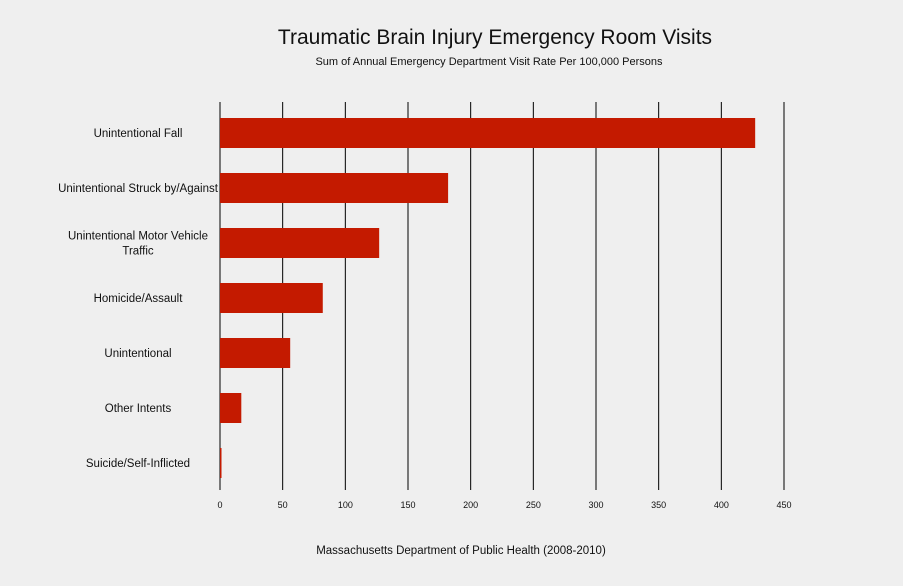 The image size is (903, 586). What do you see at coordinates (138, 409) in the screenshot?
I see `category-label: Other Intents` at bounding box center [138, 409].